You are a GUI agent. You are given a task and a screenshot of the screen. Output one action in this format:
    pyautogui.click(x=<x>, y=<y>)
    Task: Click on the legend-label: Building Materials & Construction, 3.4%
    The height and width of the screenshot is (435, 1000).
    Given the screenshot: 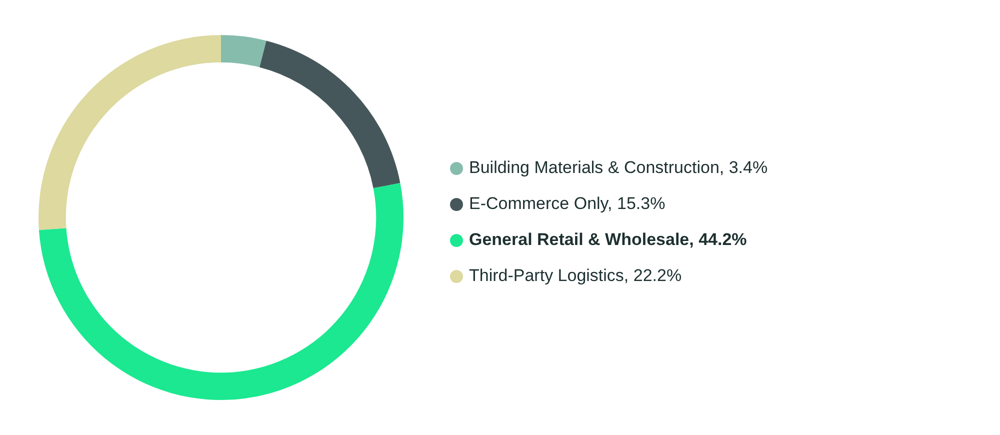 What is the action you would take?
    pyautogui.click(x=618, y=168)
    